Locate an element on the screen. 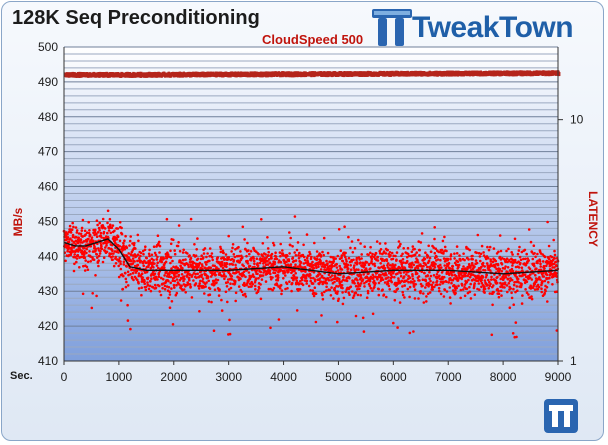 The image size is (608, 445). average-line is located at coordinates (311, 256).